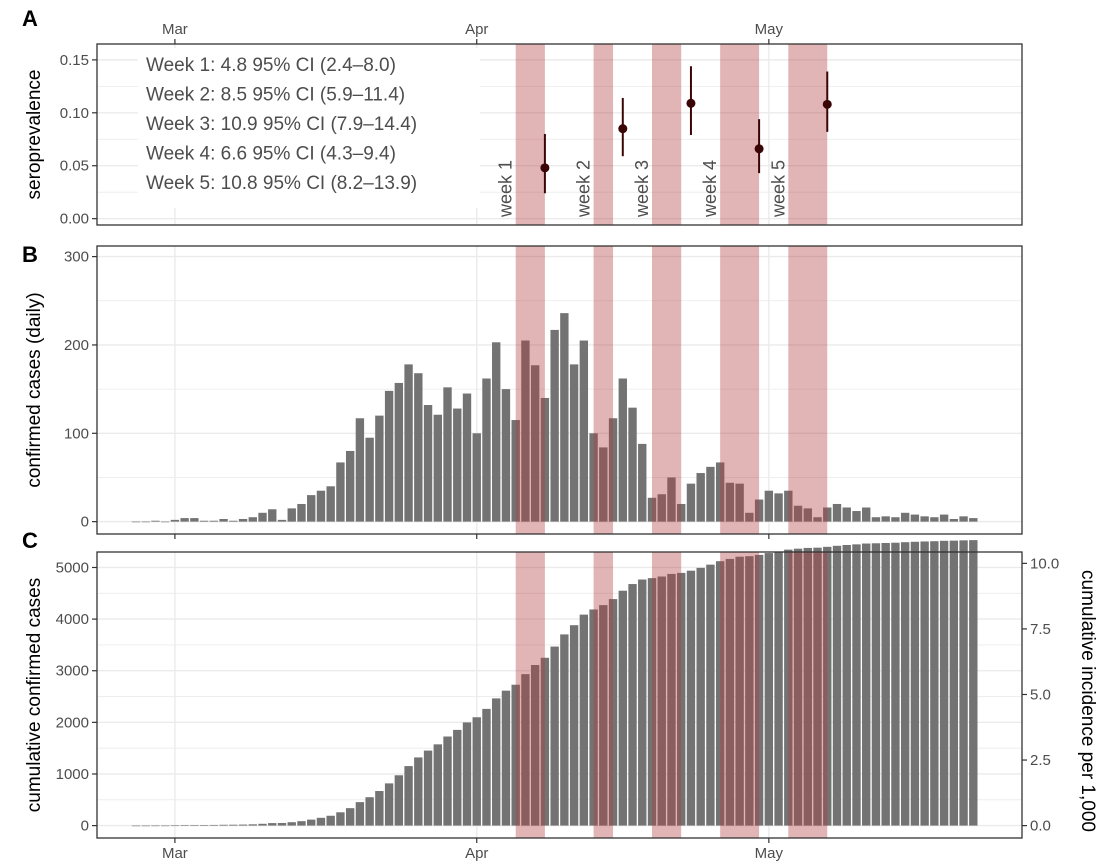 The width and height of the screenshot is (1097, 867). I want to click on panel-letter-b: B, so click(30, 254).